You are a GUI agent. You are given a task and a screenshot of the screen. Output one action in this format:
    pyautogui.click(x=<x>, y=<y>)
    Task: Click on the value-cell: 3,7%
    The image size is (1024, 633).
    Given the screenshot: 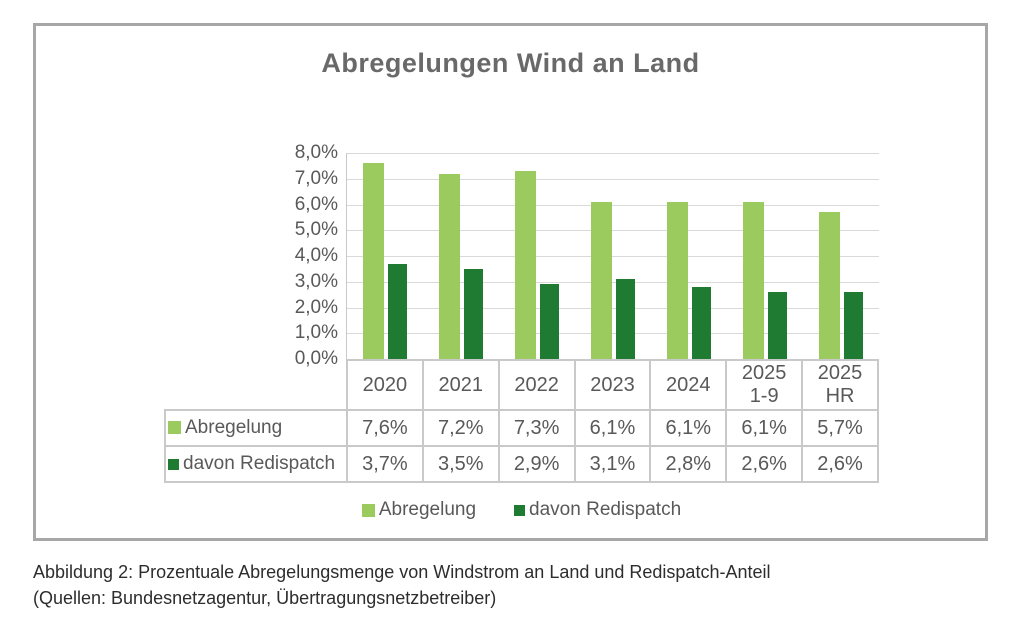 What is the action you would take?
    pyautogui.click(x=385, y=464)
    